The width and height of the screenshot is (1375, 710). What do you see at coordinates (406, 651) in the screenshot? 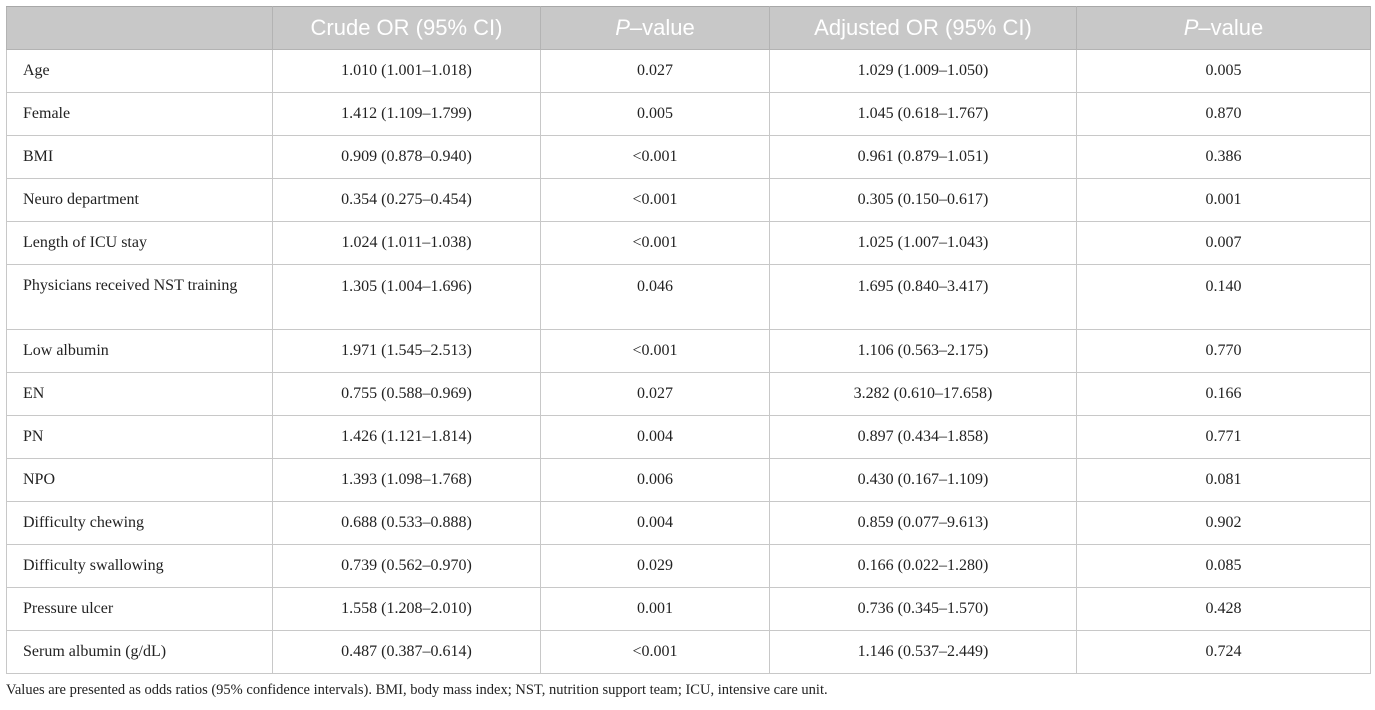
I see `crude-or-cell-text: 0.487 (0.387–0.614)` at bounding box center [406, 651].